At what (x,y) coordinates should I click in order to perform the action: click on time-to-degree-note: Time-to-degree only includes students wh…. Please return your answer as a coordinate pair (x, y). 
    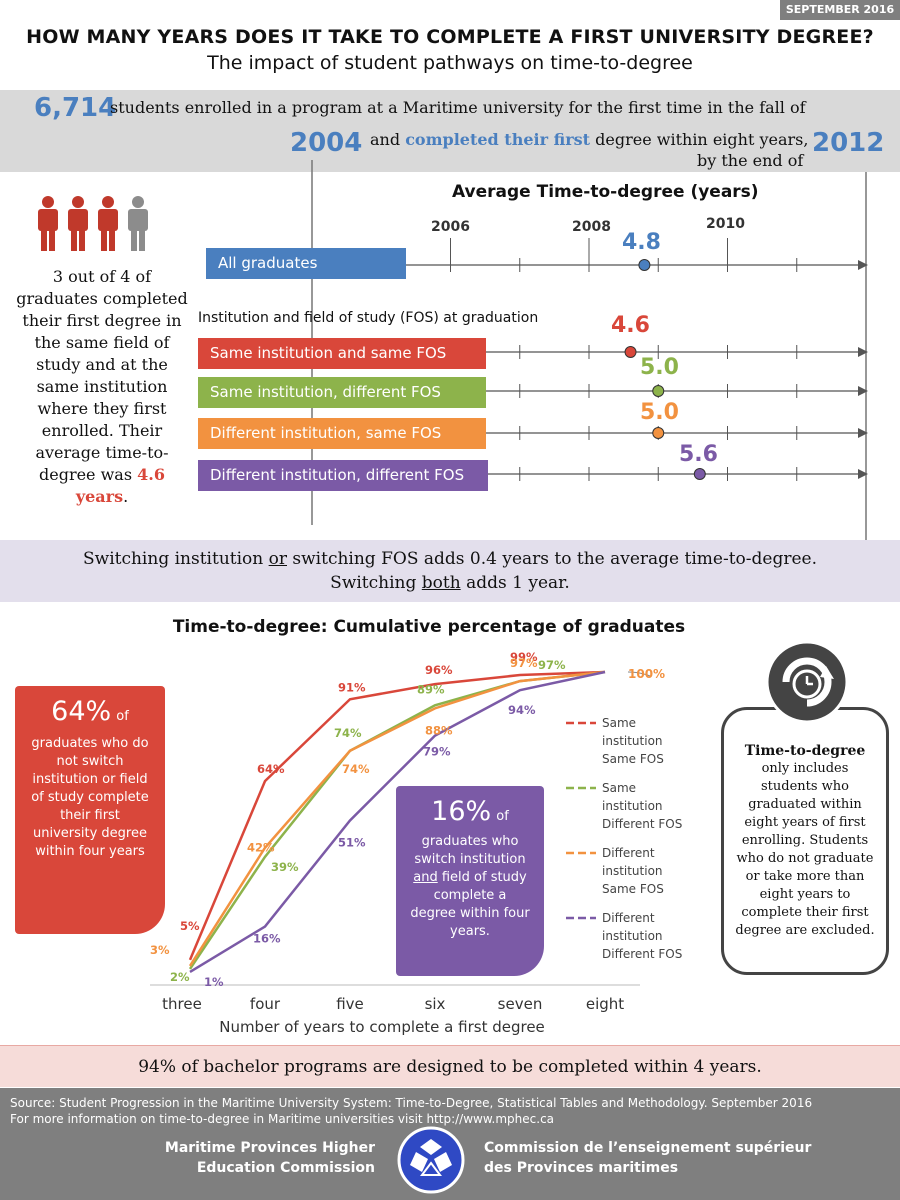
    Looking at the image, I should click on (805, 841).